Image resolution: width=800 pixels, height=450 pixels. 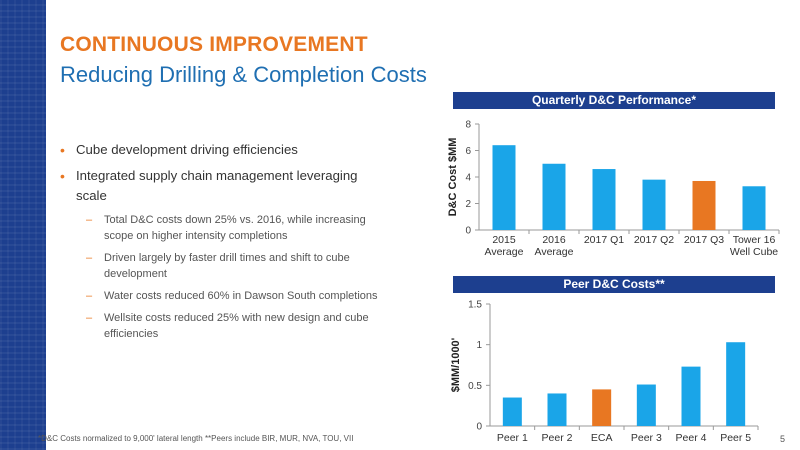 What do you see at coordinates (475, 386) in the screenshot?
I see `y-tick-label: 0.5` at bounding box center [475, 386].